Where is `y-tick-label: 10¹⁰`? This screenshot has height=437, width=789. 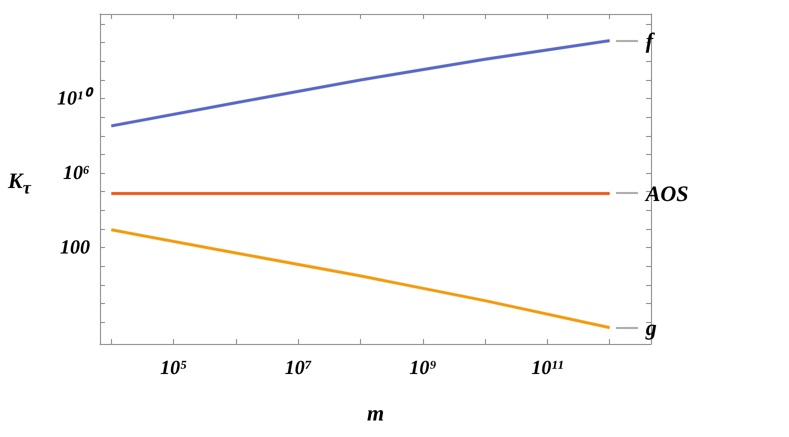 y-tick-label: 10¹⁰ is located at coordinates (75, 98).